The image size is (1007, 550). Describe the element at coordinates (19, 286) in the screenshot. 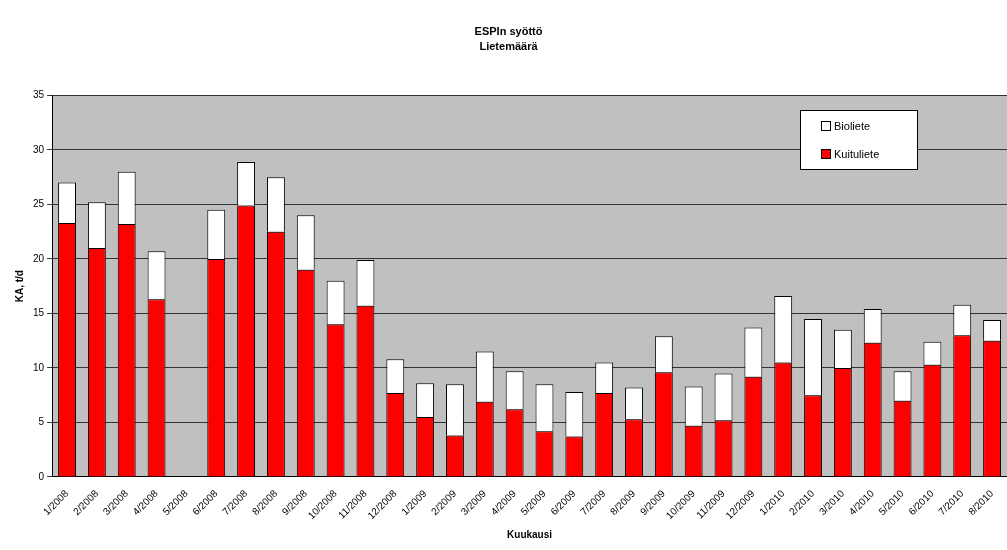

I see `y-axis-title: KA, t/d` at that location.